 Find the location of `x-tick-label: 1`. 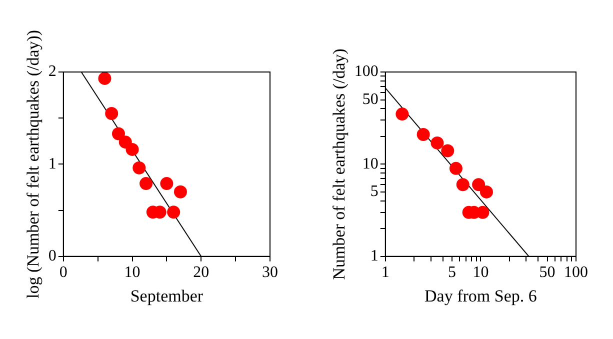

x-tick-label: 1 is located at coordinates (385, 273).